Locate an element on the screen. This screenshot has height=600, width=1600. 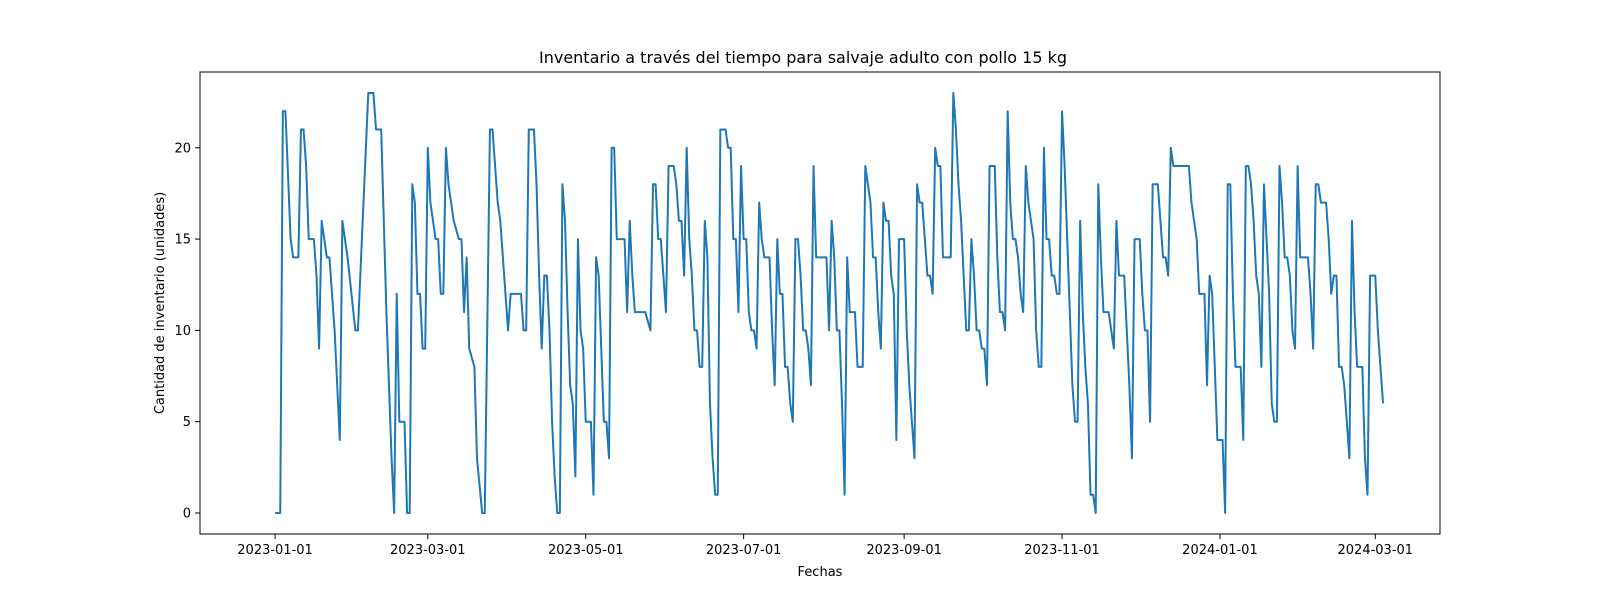
x-tick-label: 2023-05-01 is located at coordinates (586, 550).